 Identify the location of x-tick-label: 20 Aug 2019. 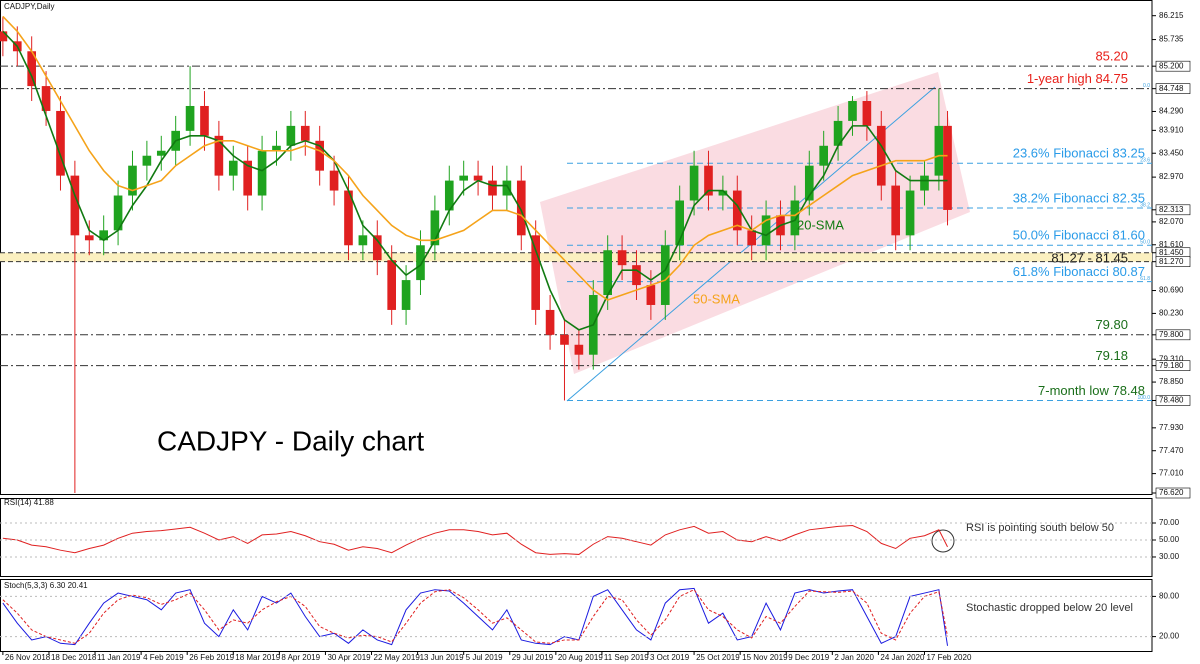
(580, 657).